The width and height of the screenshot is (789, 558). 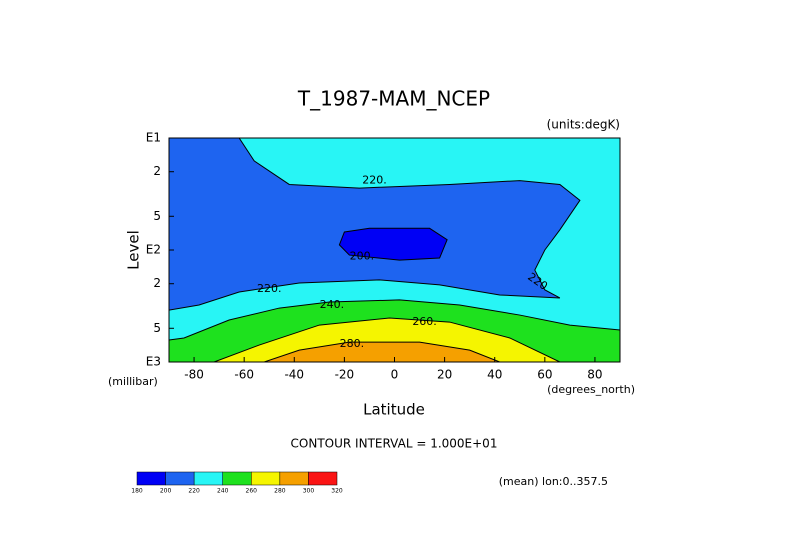 I want to click on x-tick-label: -40, so click(x=294, y=375).